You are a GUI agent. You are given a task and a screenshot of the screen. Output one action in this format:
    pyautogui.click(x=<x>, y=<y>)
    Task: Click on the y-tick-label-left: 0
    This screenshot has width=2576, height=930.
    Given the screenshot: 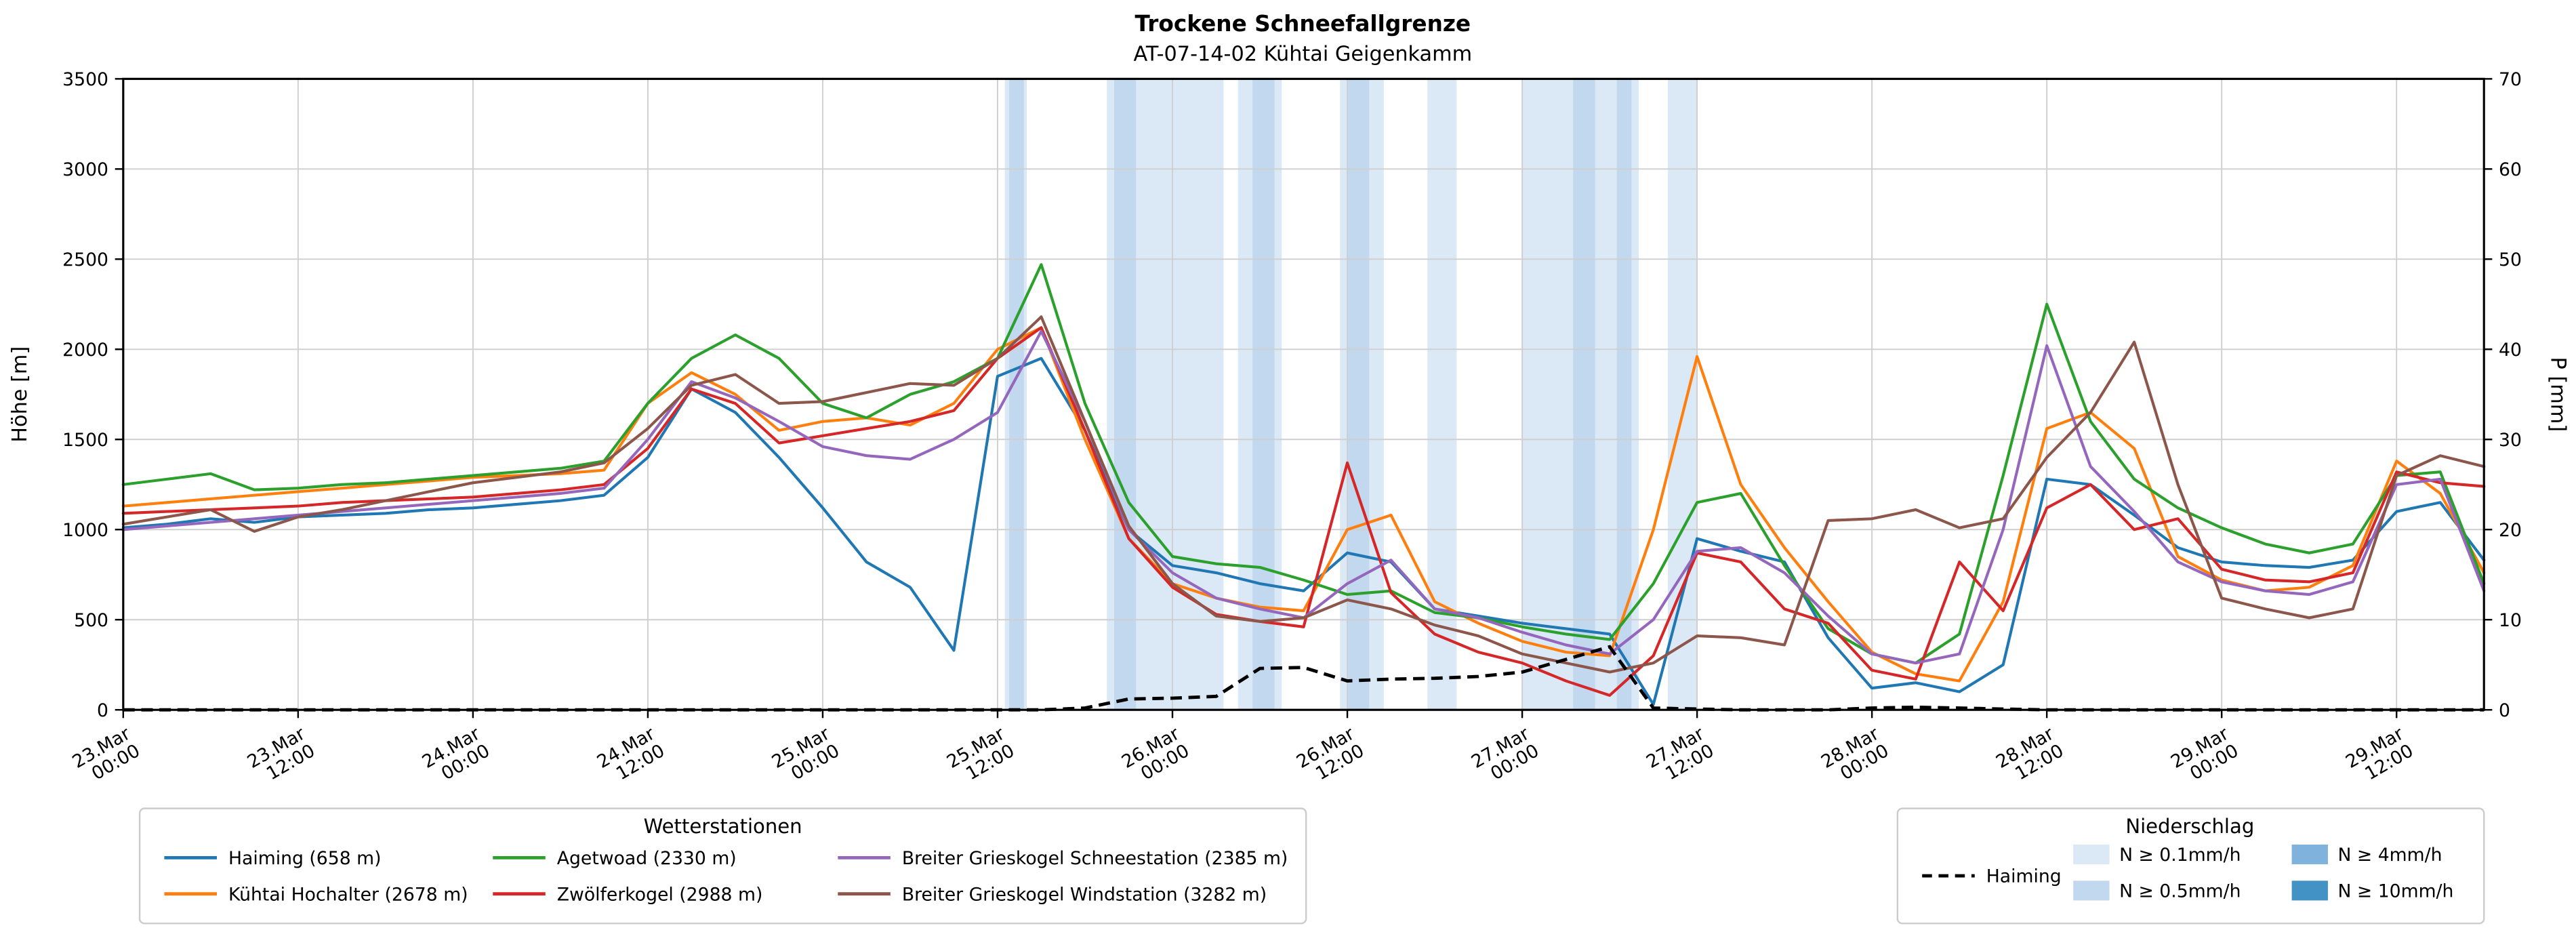 What is the action you would take?
    pyautogui.click(x=102, y=710)
    